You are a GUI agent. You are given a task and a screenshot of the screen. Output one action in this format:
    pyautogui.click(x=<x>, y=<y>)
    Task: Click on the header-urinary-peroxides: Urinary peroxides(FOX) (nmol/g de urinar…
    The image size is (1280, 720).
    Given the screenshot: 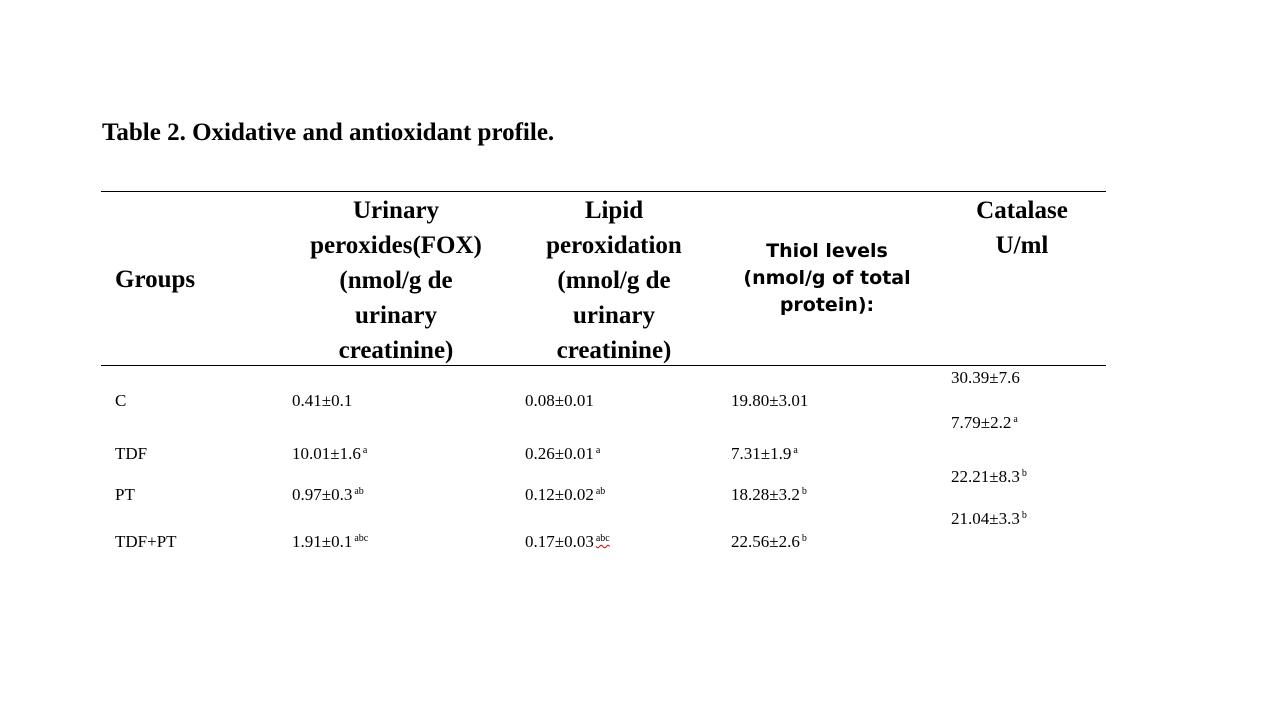 What is the action you would take?
    pyautogui.click(x=396, y=280)
    